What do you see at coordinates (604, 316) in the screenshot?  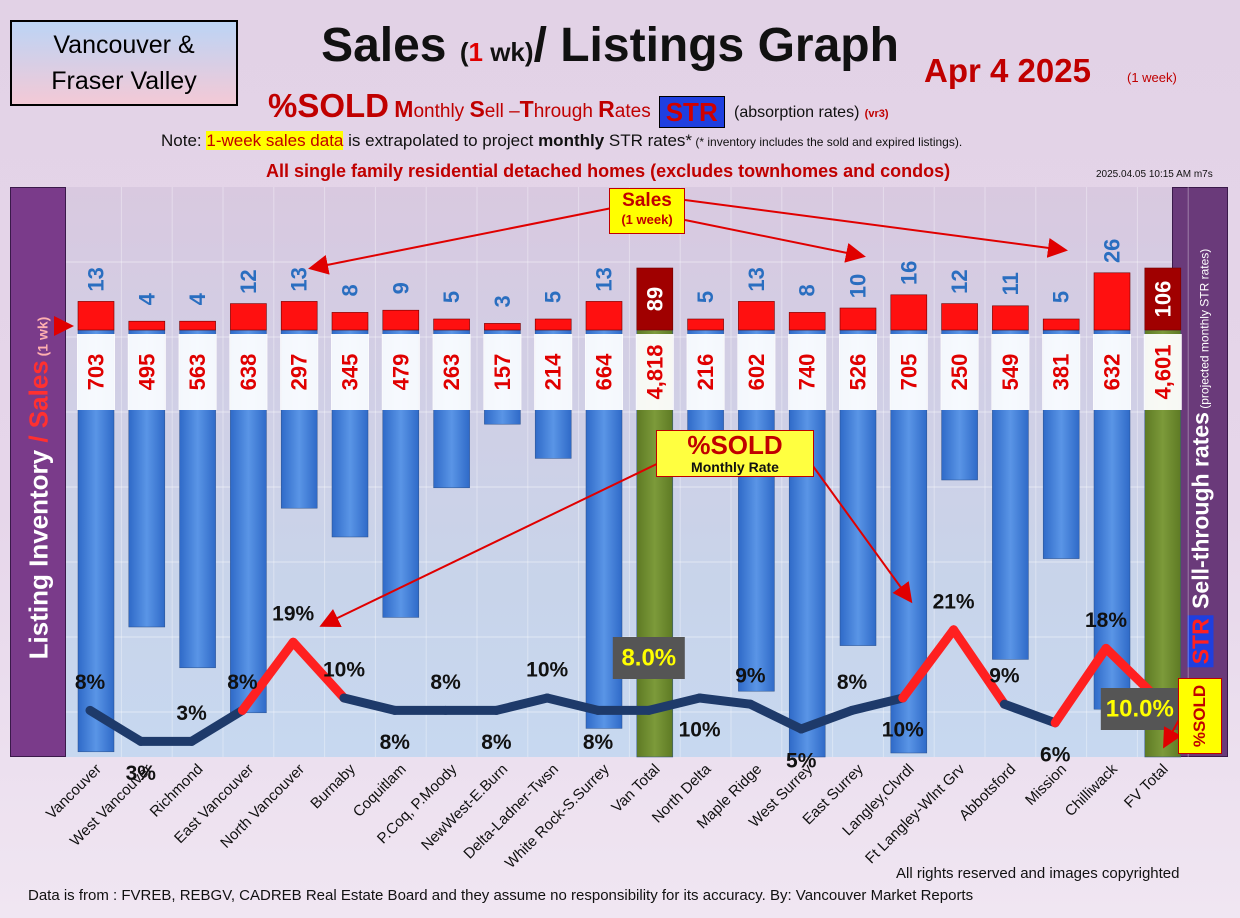 I see `sales-bar-white-rock-s-surrey` at bounding box center [604, 316].